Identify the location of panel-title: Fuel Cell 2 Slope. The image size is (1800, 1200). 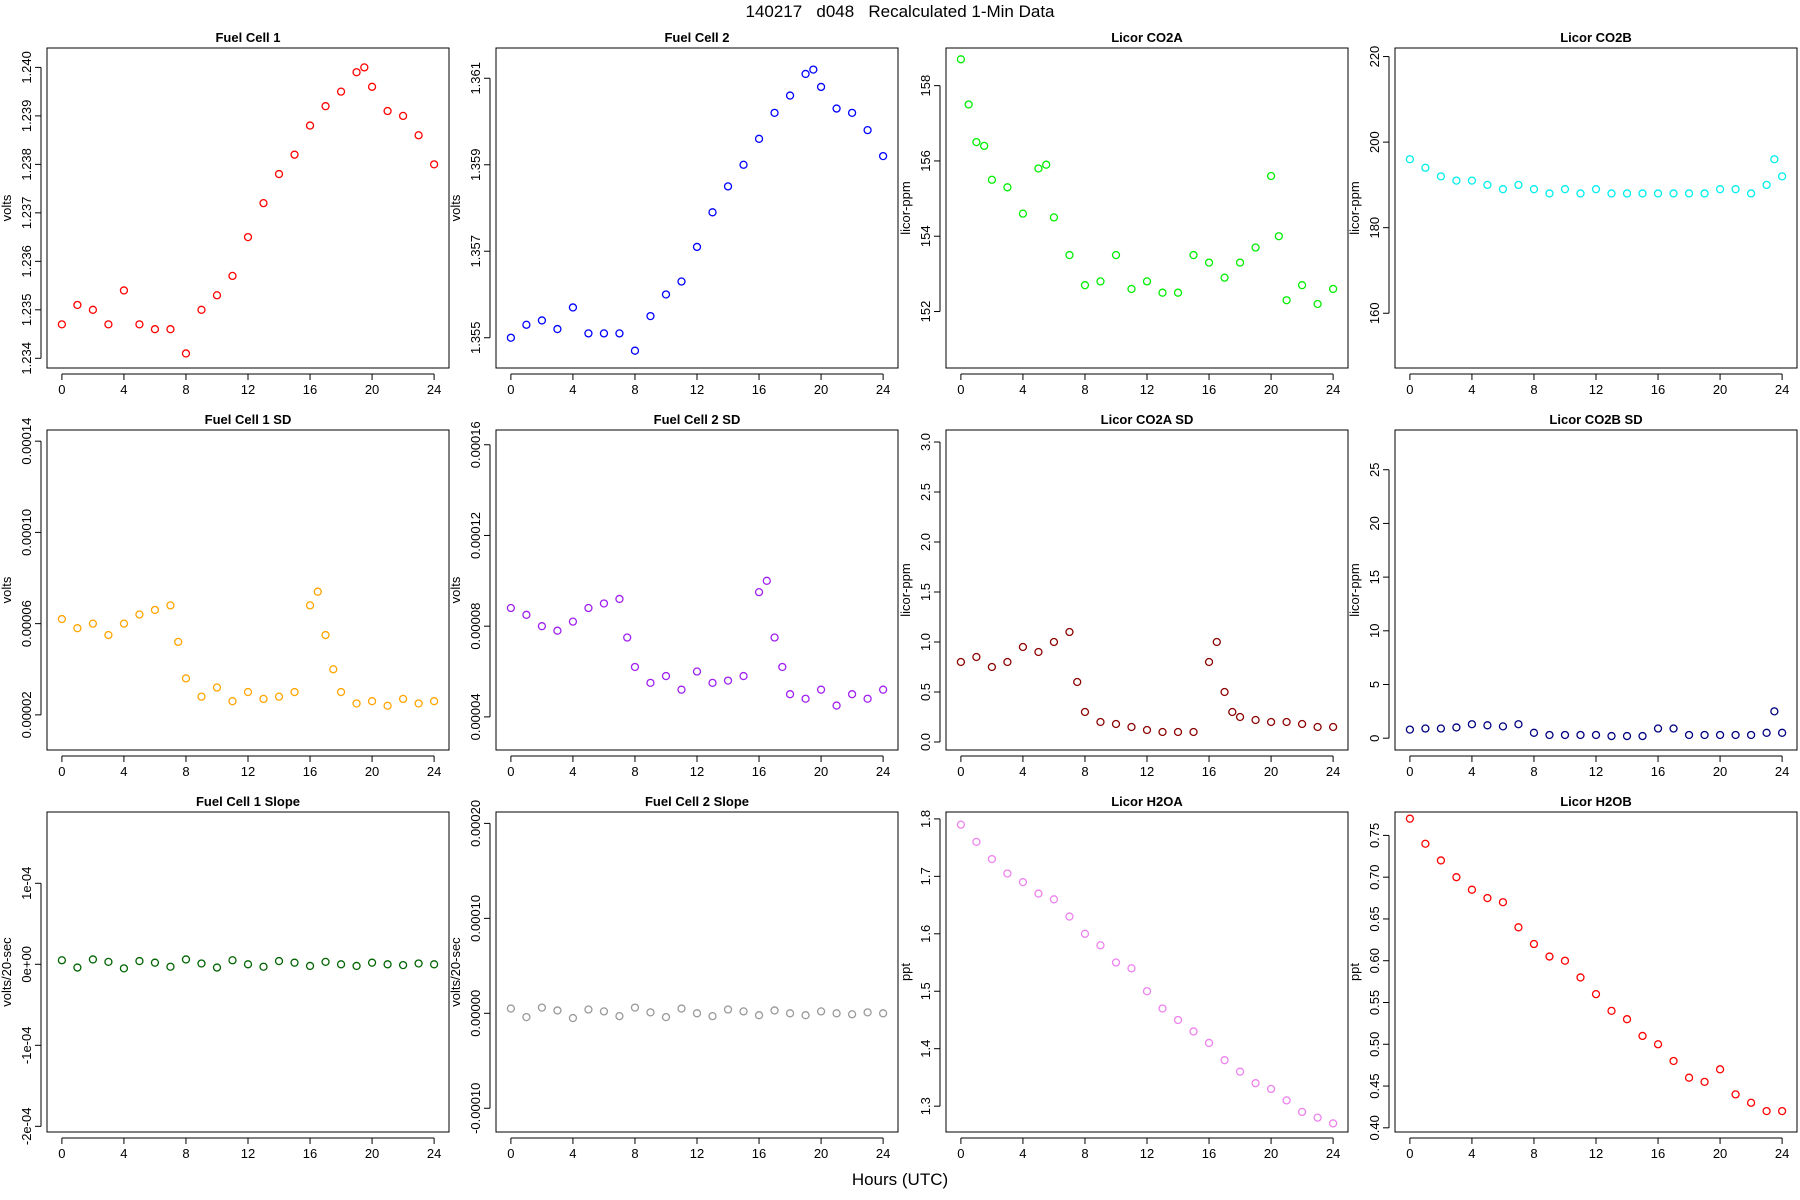
(697, 801).